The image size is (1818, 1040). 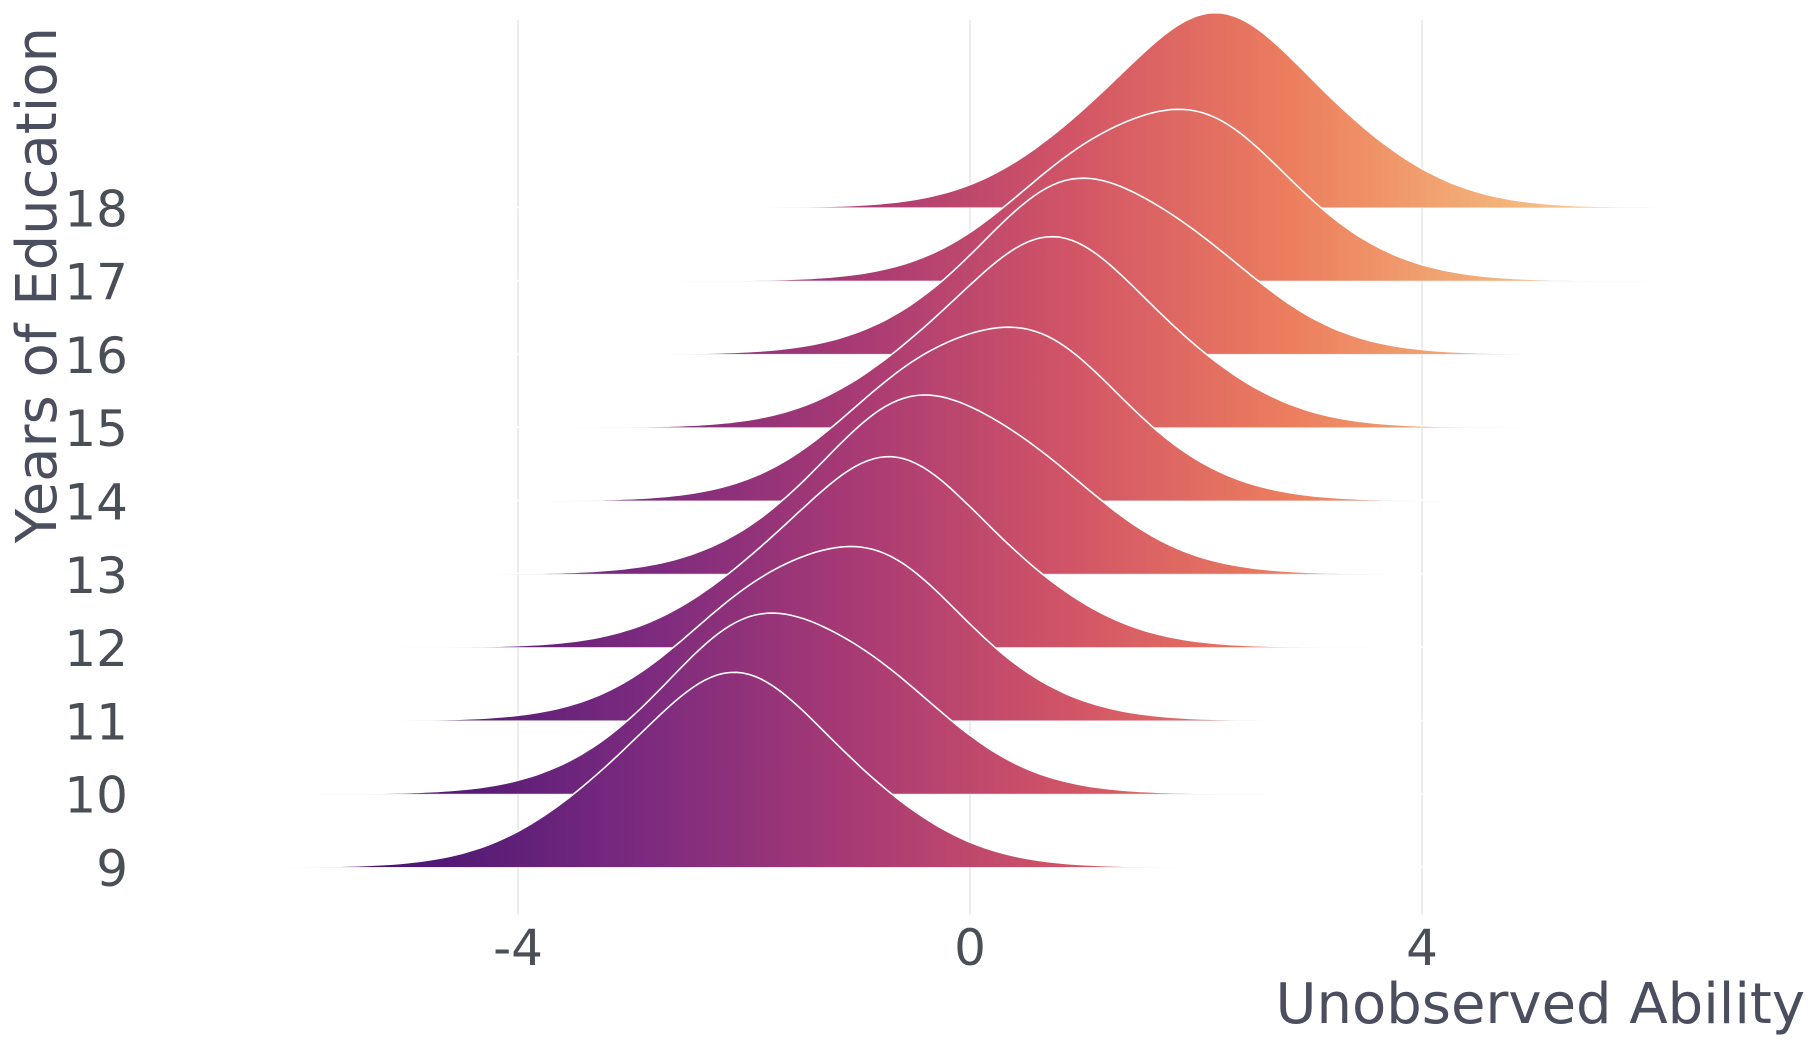 I want to click on y-tick-label: 18, so click(x=96, y=209).